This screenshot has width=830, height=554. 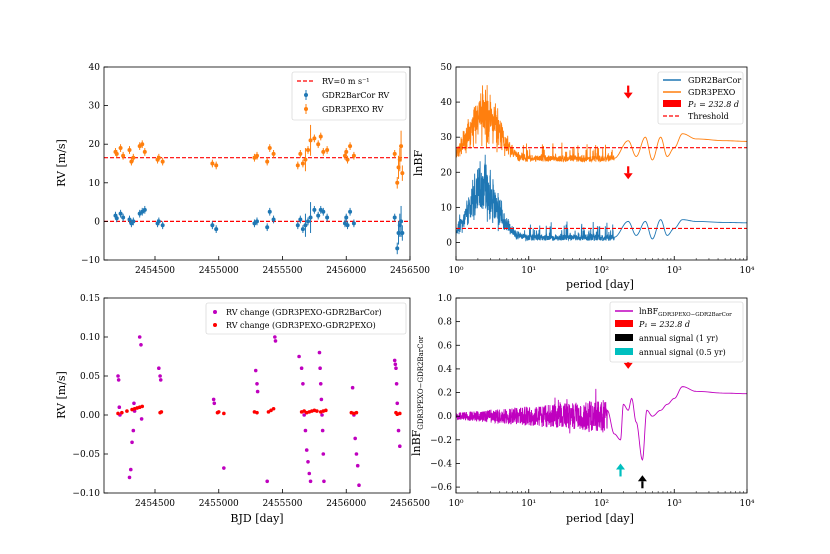 What do you see at coordinates (445, 346) in the screenshot?
I see `dbf-ytick-label: 0.6` at bounding box center [445, 346].